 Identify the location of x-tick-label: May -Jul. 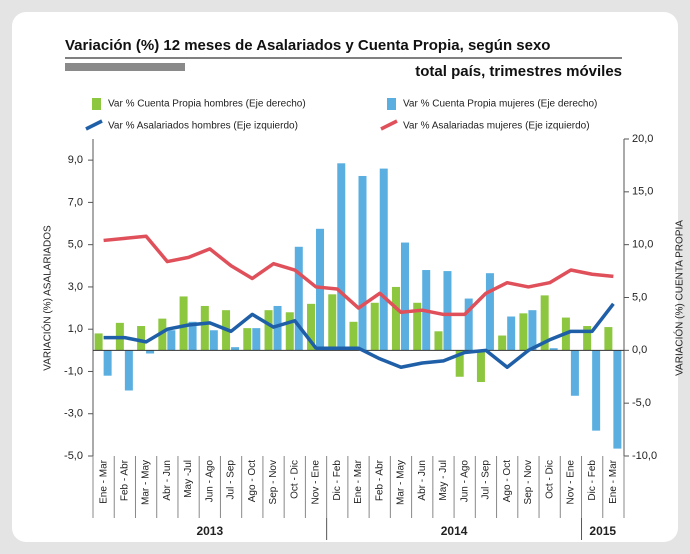
(188, 479).